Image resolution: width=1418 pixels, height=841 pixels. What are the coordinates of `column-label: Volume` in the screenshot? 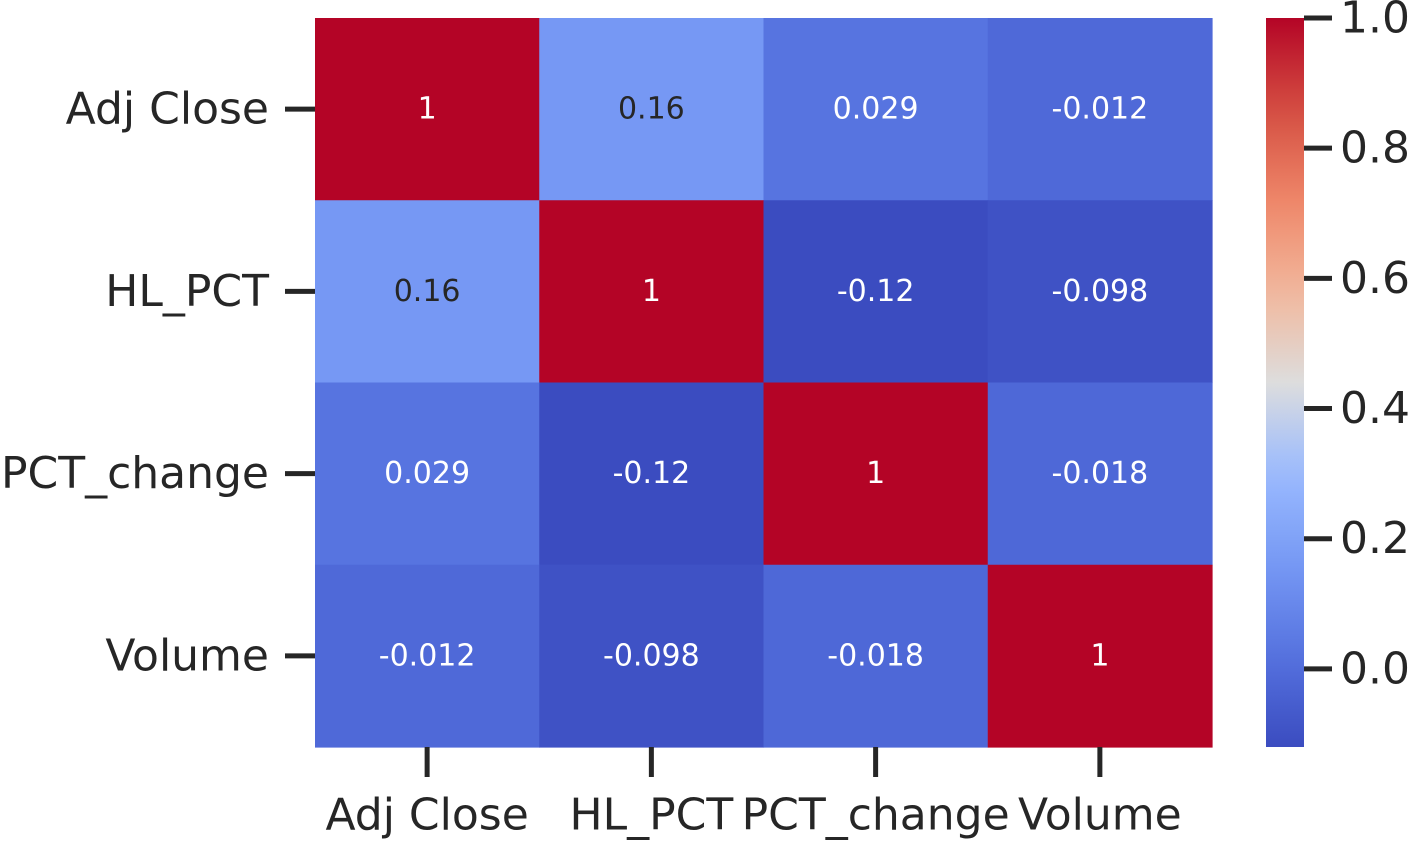 It's located at (1100, 815).